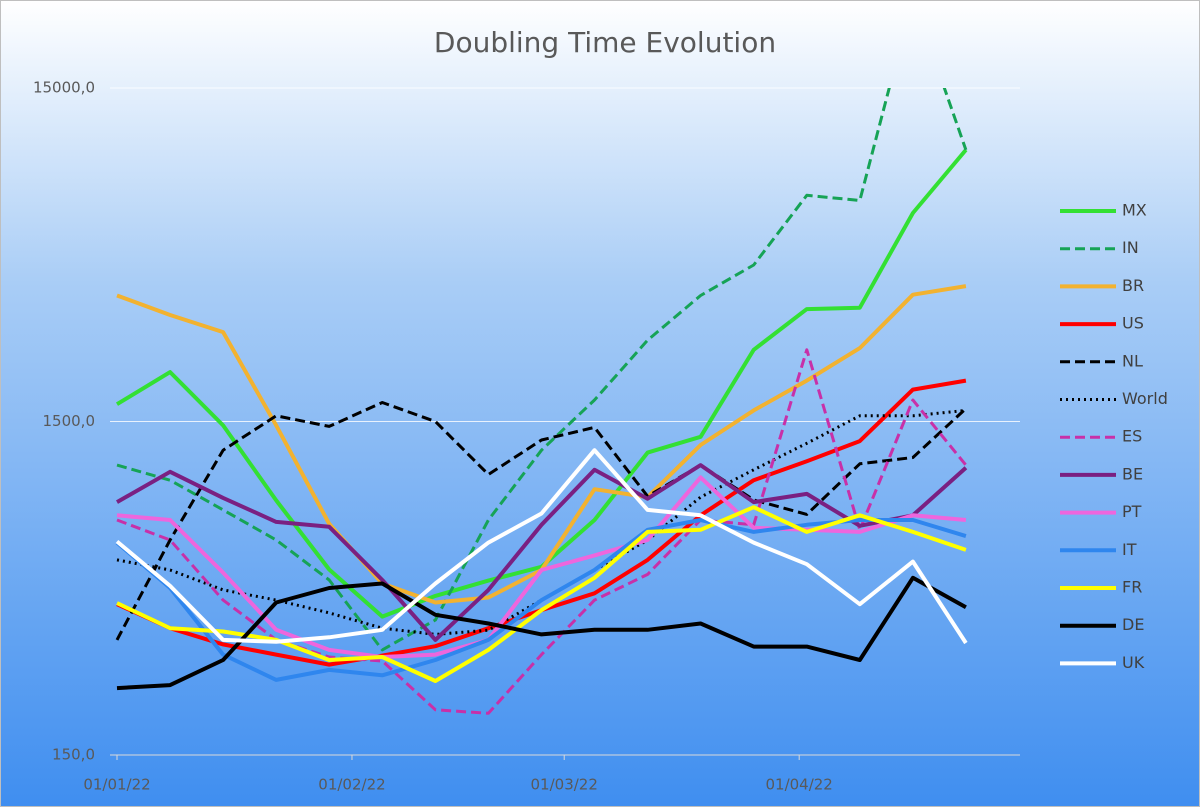  Describe the element at coordinates (69, 421) in the screenshot. I see `y-tick-label: 1500,0` at that location.